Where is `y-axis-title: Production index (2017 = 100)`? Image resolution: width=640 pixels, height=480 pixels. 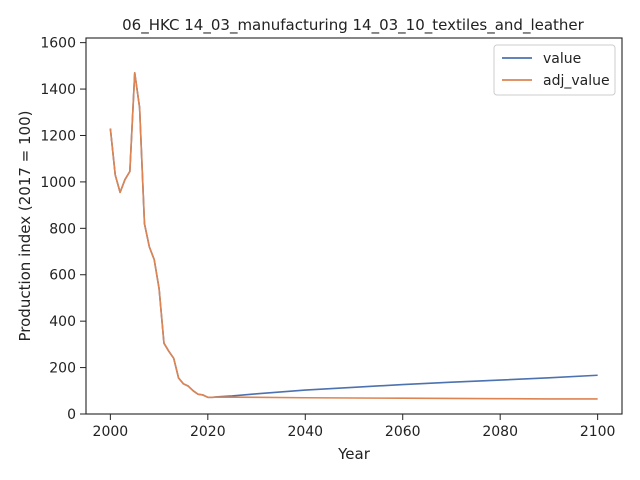 y-axis-title: Production index (2017 = 100) is located at coordinates (25, 226).